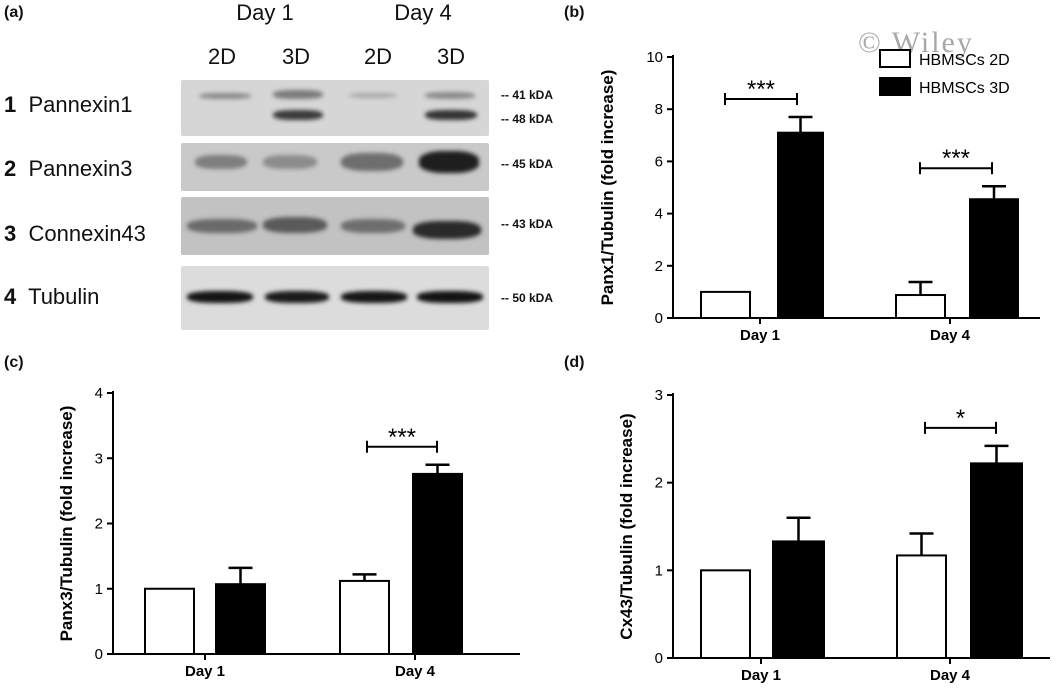  What do you see at coordinates (527, 164) in the screenshot?
I see `kda-marker: -- 45 kDA` at bounding box center [527, 164].